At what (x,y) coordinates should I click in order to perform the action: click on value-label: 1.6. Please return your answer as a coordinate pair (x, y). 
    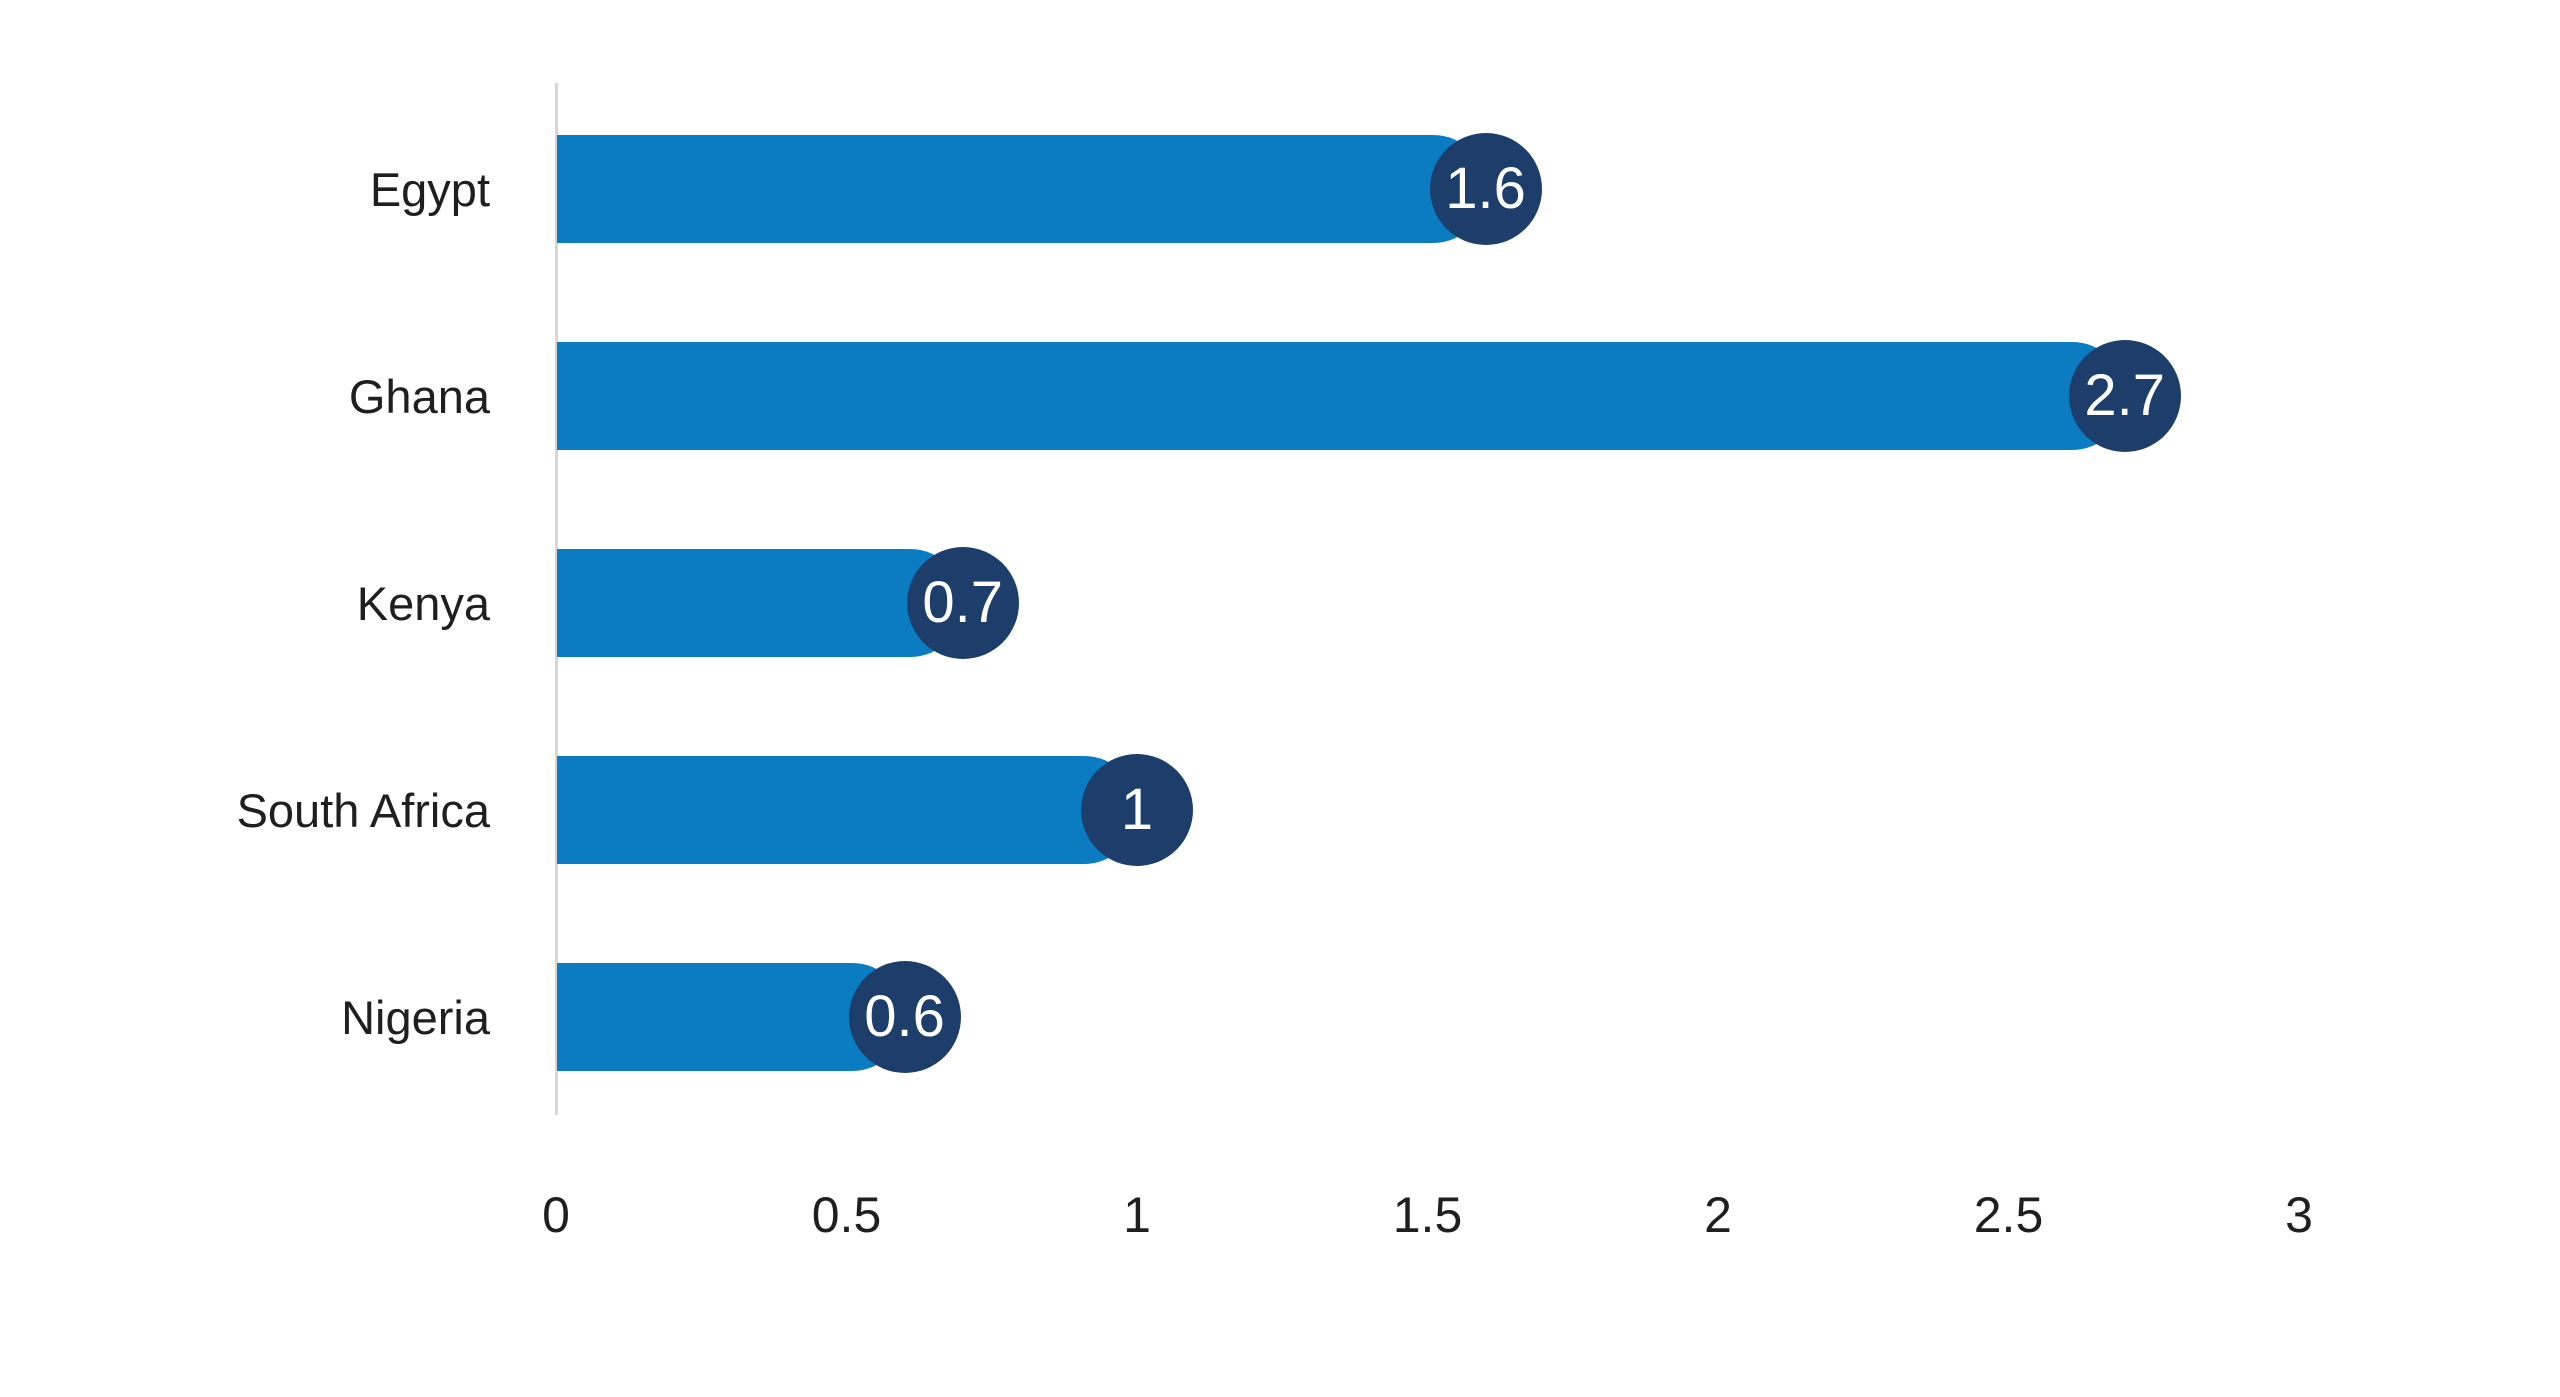
    Looking at the image, I should click on (1485, 188).